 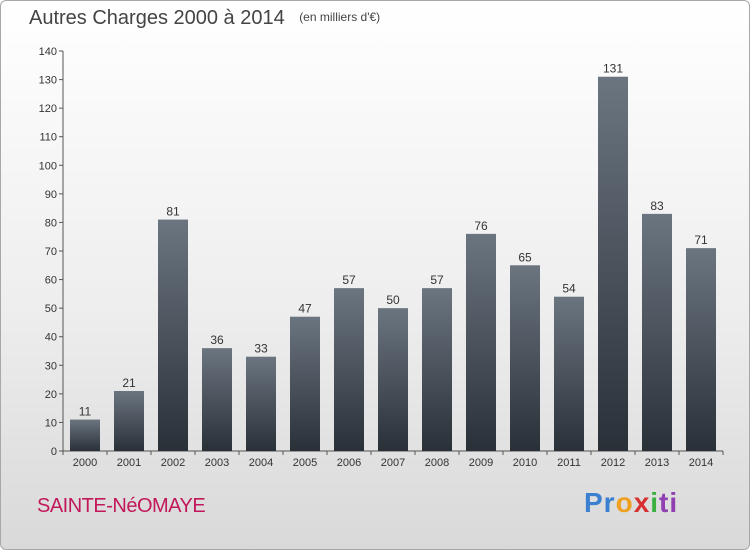 What do you see at coordinates (437, 463) in the screenshot?
I see `x-tick-label: 2008` at bounding box center [437, 463].